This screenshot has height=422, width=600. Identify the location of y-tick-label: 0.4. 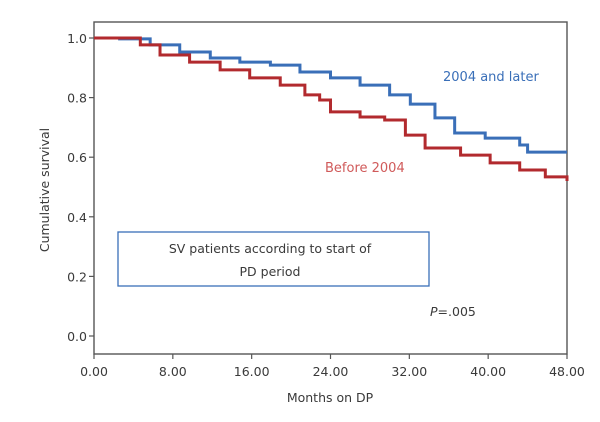
(77, 217).